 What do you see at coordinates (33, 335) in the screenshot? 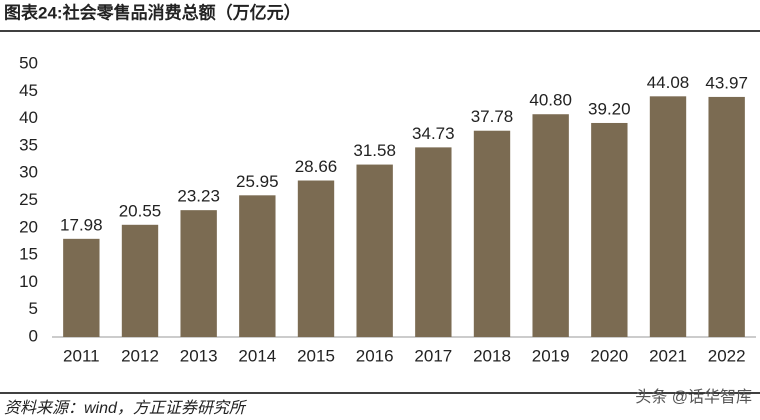
I see `y-tick-label: 0` at bounding box center [33, 335].